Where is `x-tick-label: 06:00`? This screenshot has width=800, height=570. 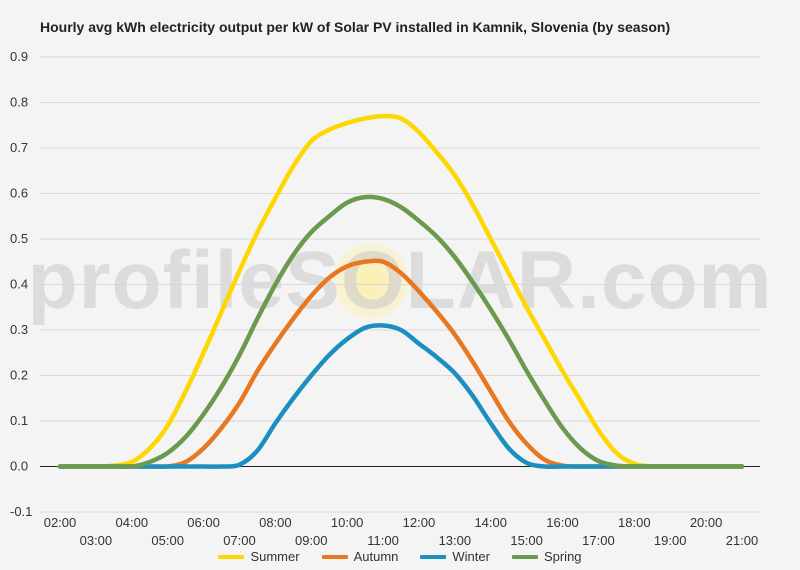 x-tick-label: 06:00 is located at coordinates (203, 522).